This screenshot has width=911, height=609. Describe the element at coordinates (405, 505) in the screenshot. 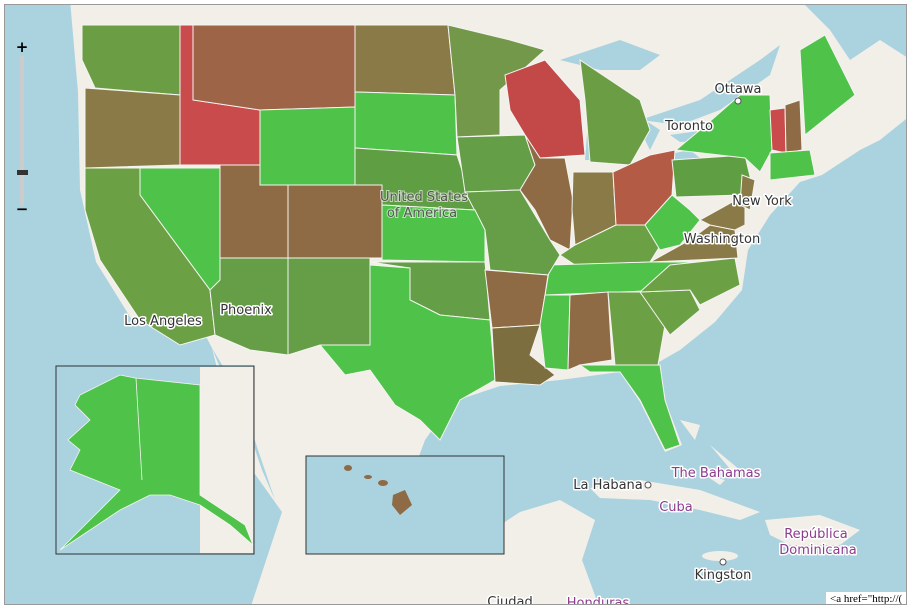

I see `hawaii-inset` at that location.